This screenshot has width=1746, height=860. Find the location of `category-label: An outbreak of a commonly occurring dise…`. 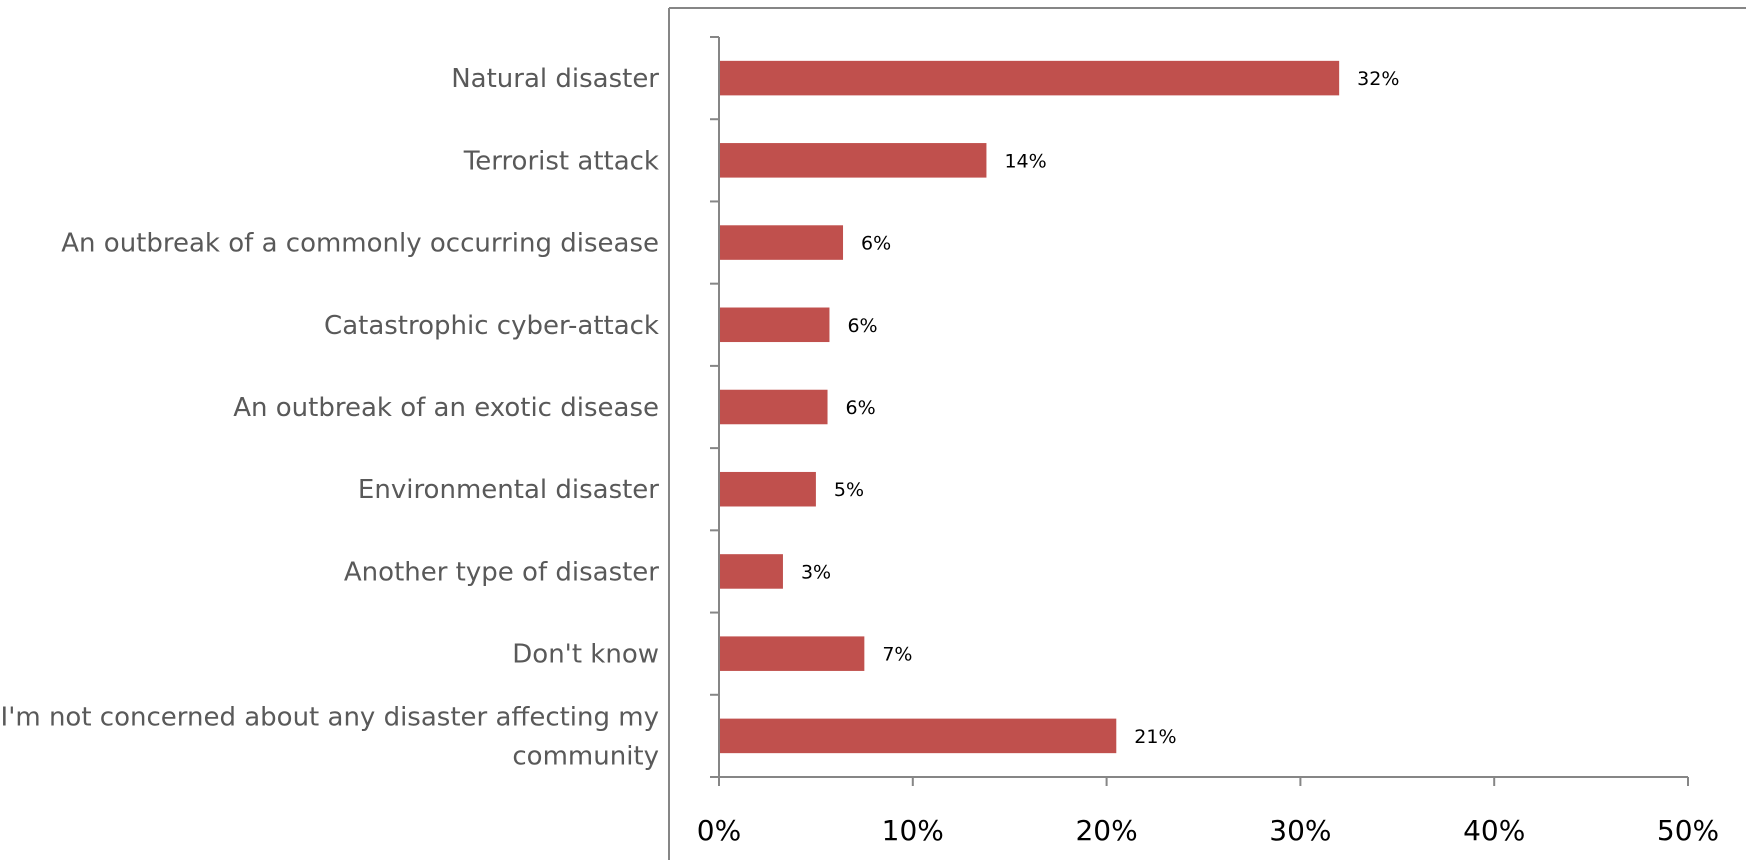

category-label: An outbreak of a commonly occurring dise… is located at coordinates (360, 244).